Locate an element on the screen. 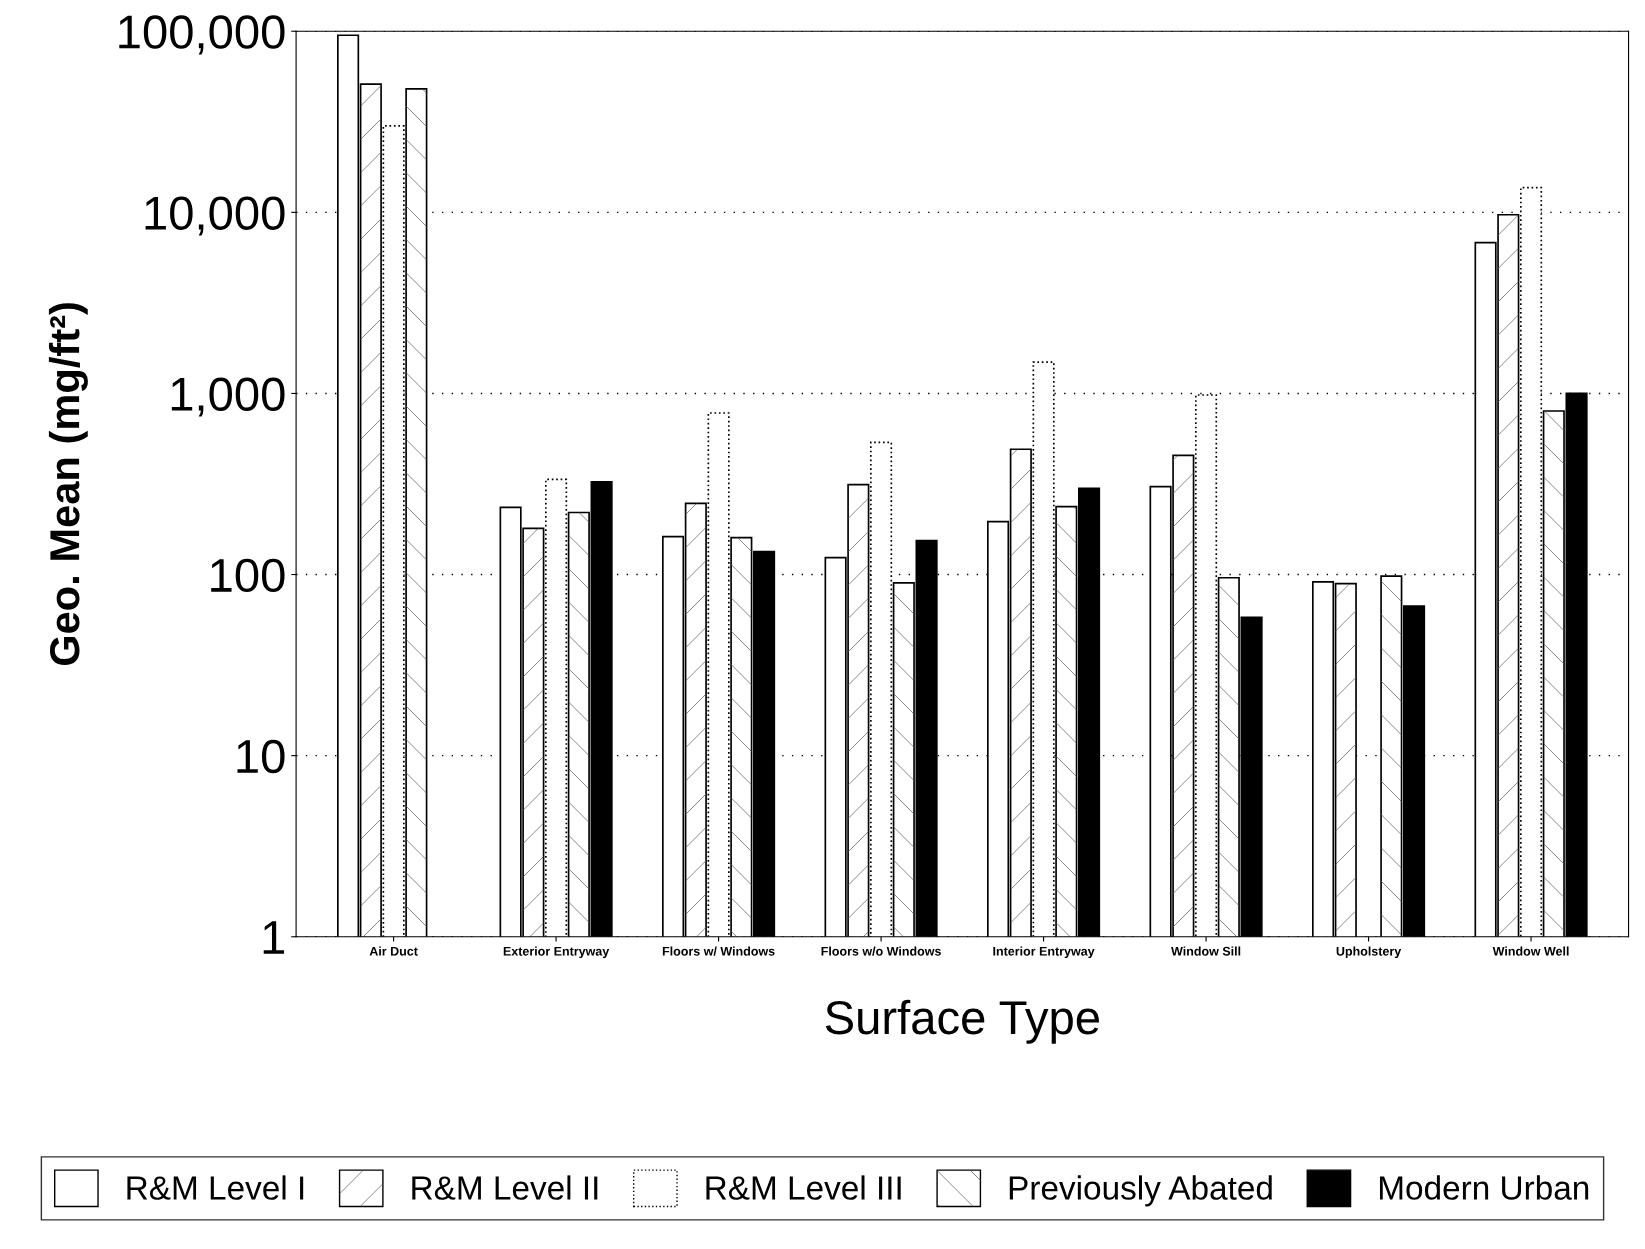  x-tick-label: Upholstery is located at coordinates (1369, 952).